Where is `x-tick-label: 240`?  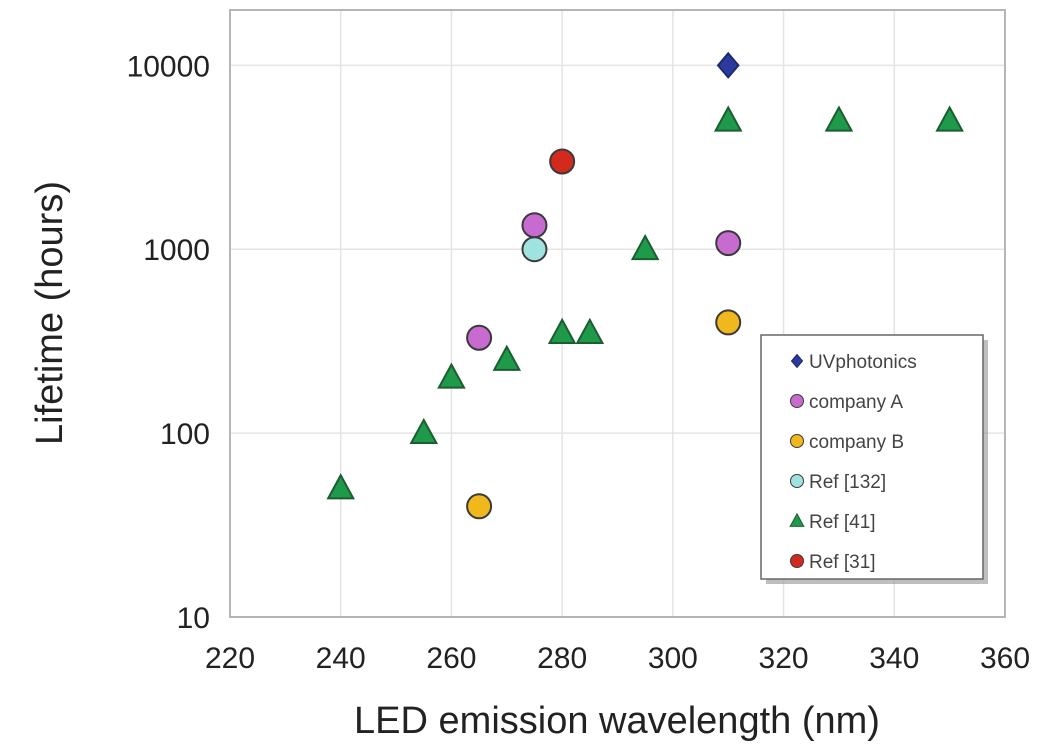 x-tick-label: 240 is located at coordinates (341, 658).